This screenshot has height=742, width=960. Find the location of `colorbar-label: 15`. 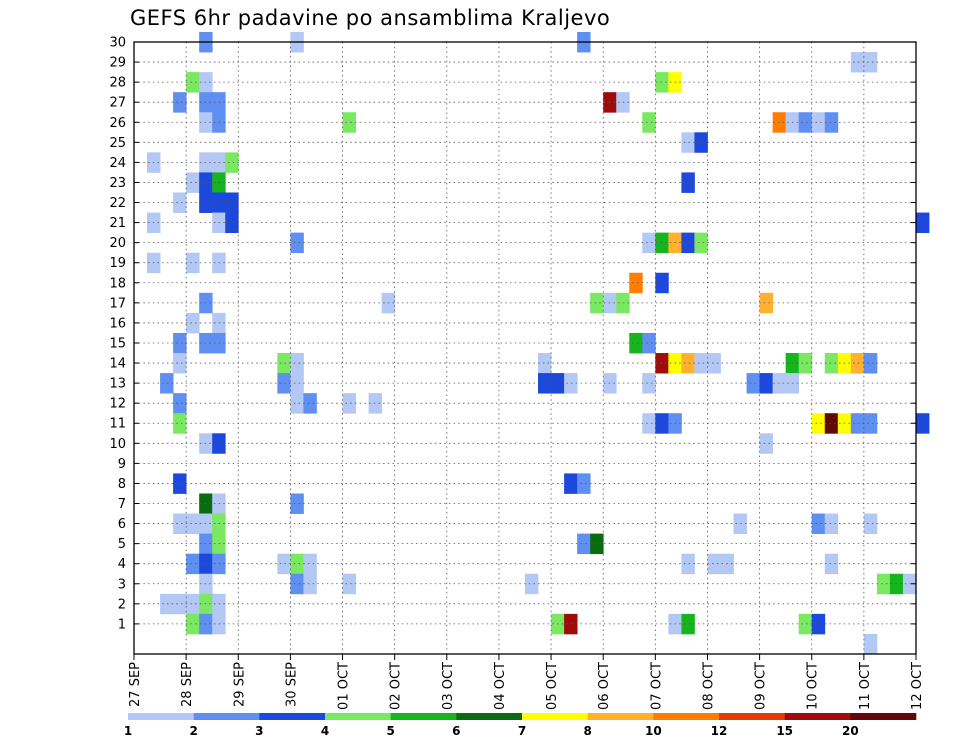

colorbar-label: 15 is located at coordinates (784, 731).